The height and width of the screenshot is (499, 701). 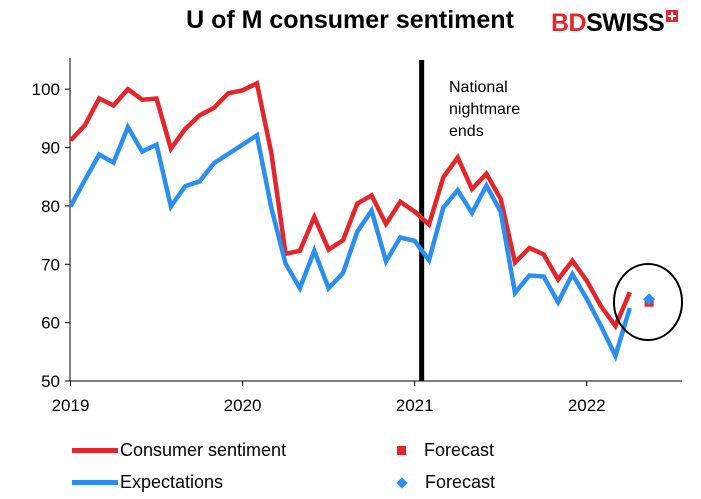 What do you see at coordinates (95, 482) in the screenshot?
I see `legend-swatch-expectations` at bounding box center [95, 482].